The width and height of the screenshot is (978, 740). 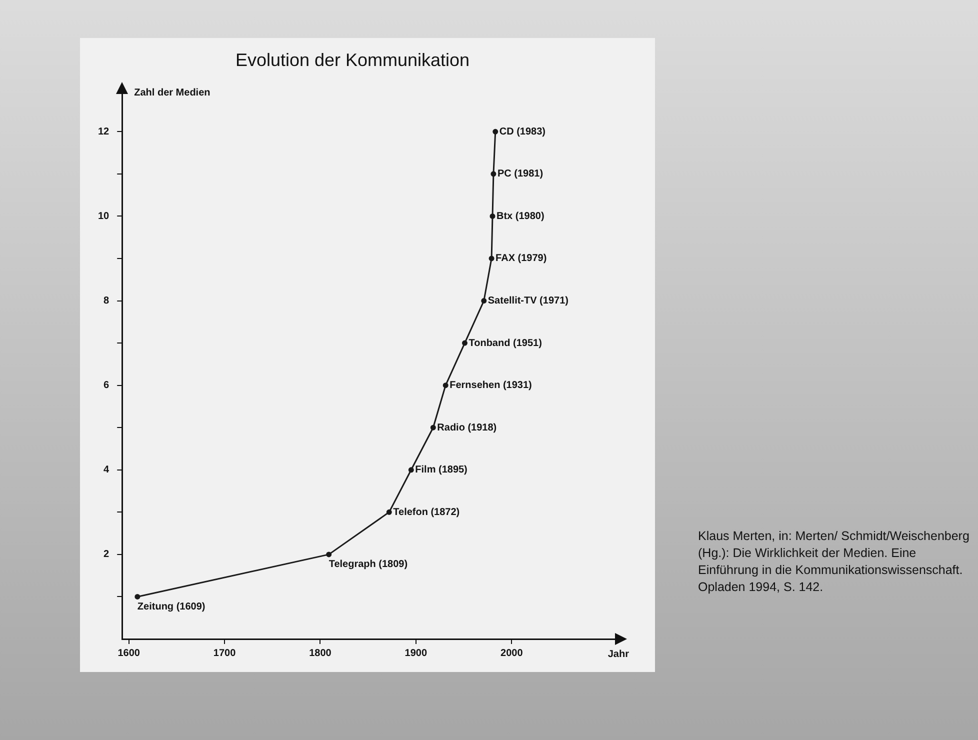 What do you see at coordinates (505, 343) in the screenshot?
I see `annotation: Tonband (1951)` at bounding box center [505, 343].